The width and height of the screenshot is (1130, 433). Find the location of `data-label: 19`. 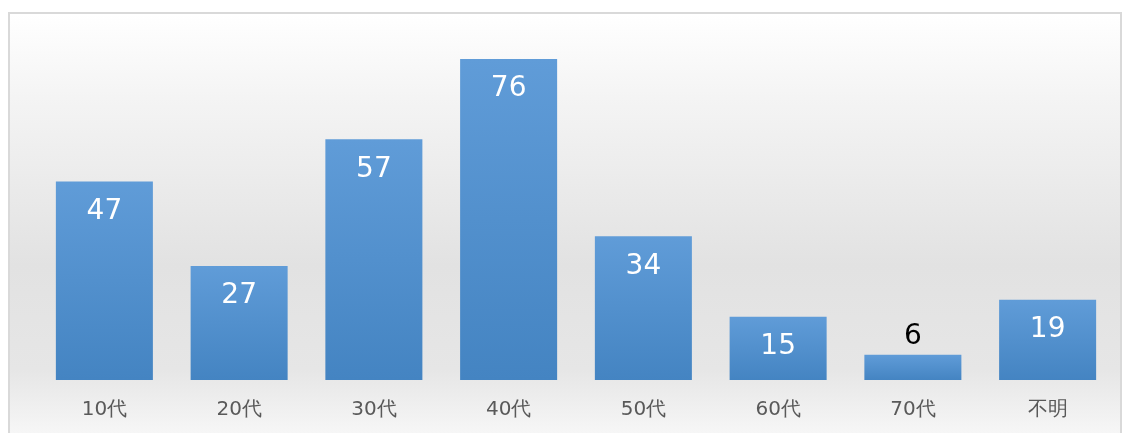

data-label: 19 is located at coordinates (1047, 328).